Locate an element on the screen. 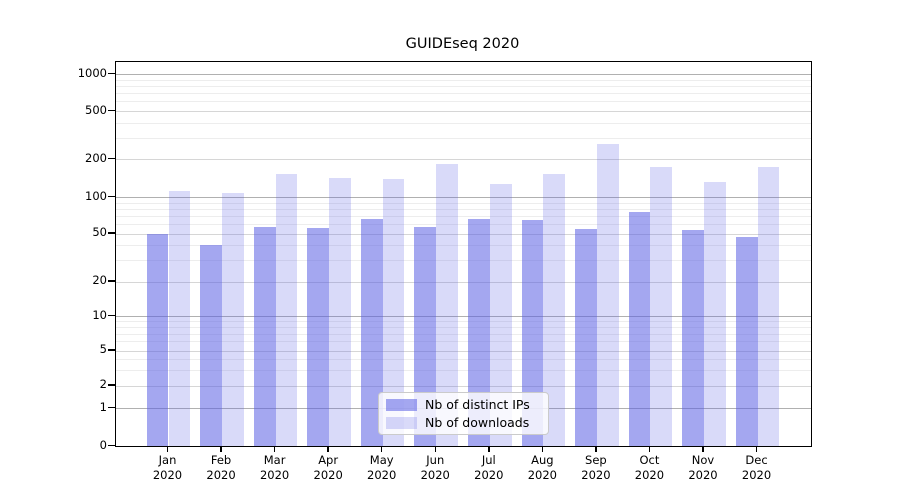 This screenshot has height=500, width=900. x-tick-label: Jan 2020 is located at coordinates (167, 467).